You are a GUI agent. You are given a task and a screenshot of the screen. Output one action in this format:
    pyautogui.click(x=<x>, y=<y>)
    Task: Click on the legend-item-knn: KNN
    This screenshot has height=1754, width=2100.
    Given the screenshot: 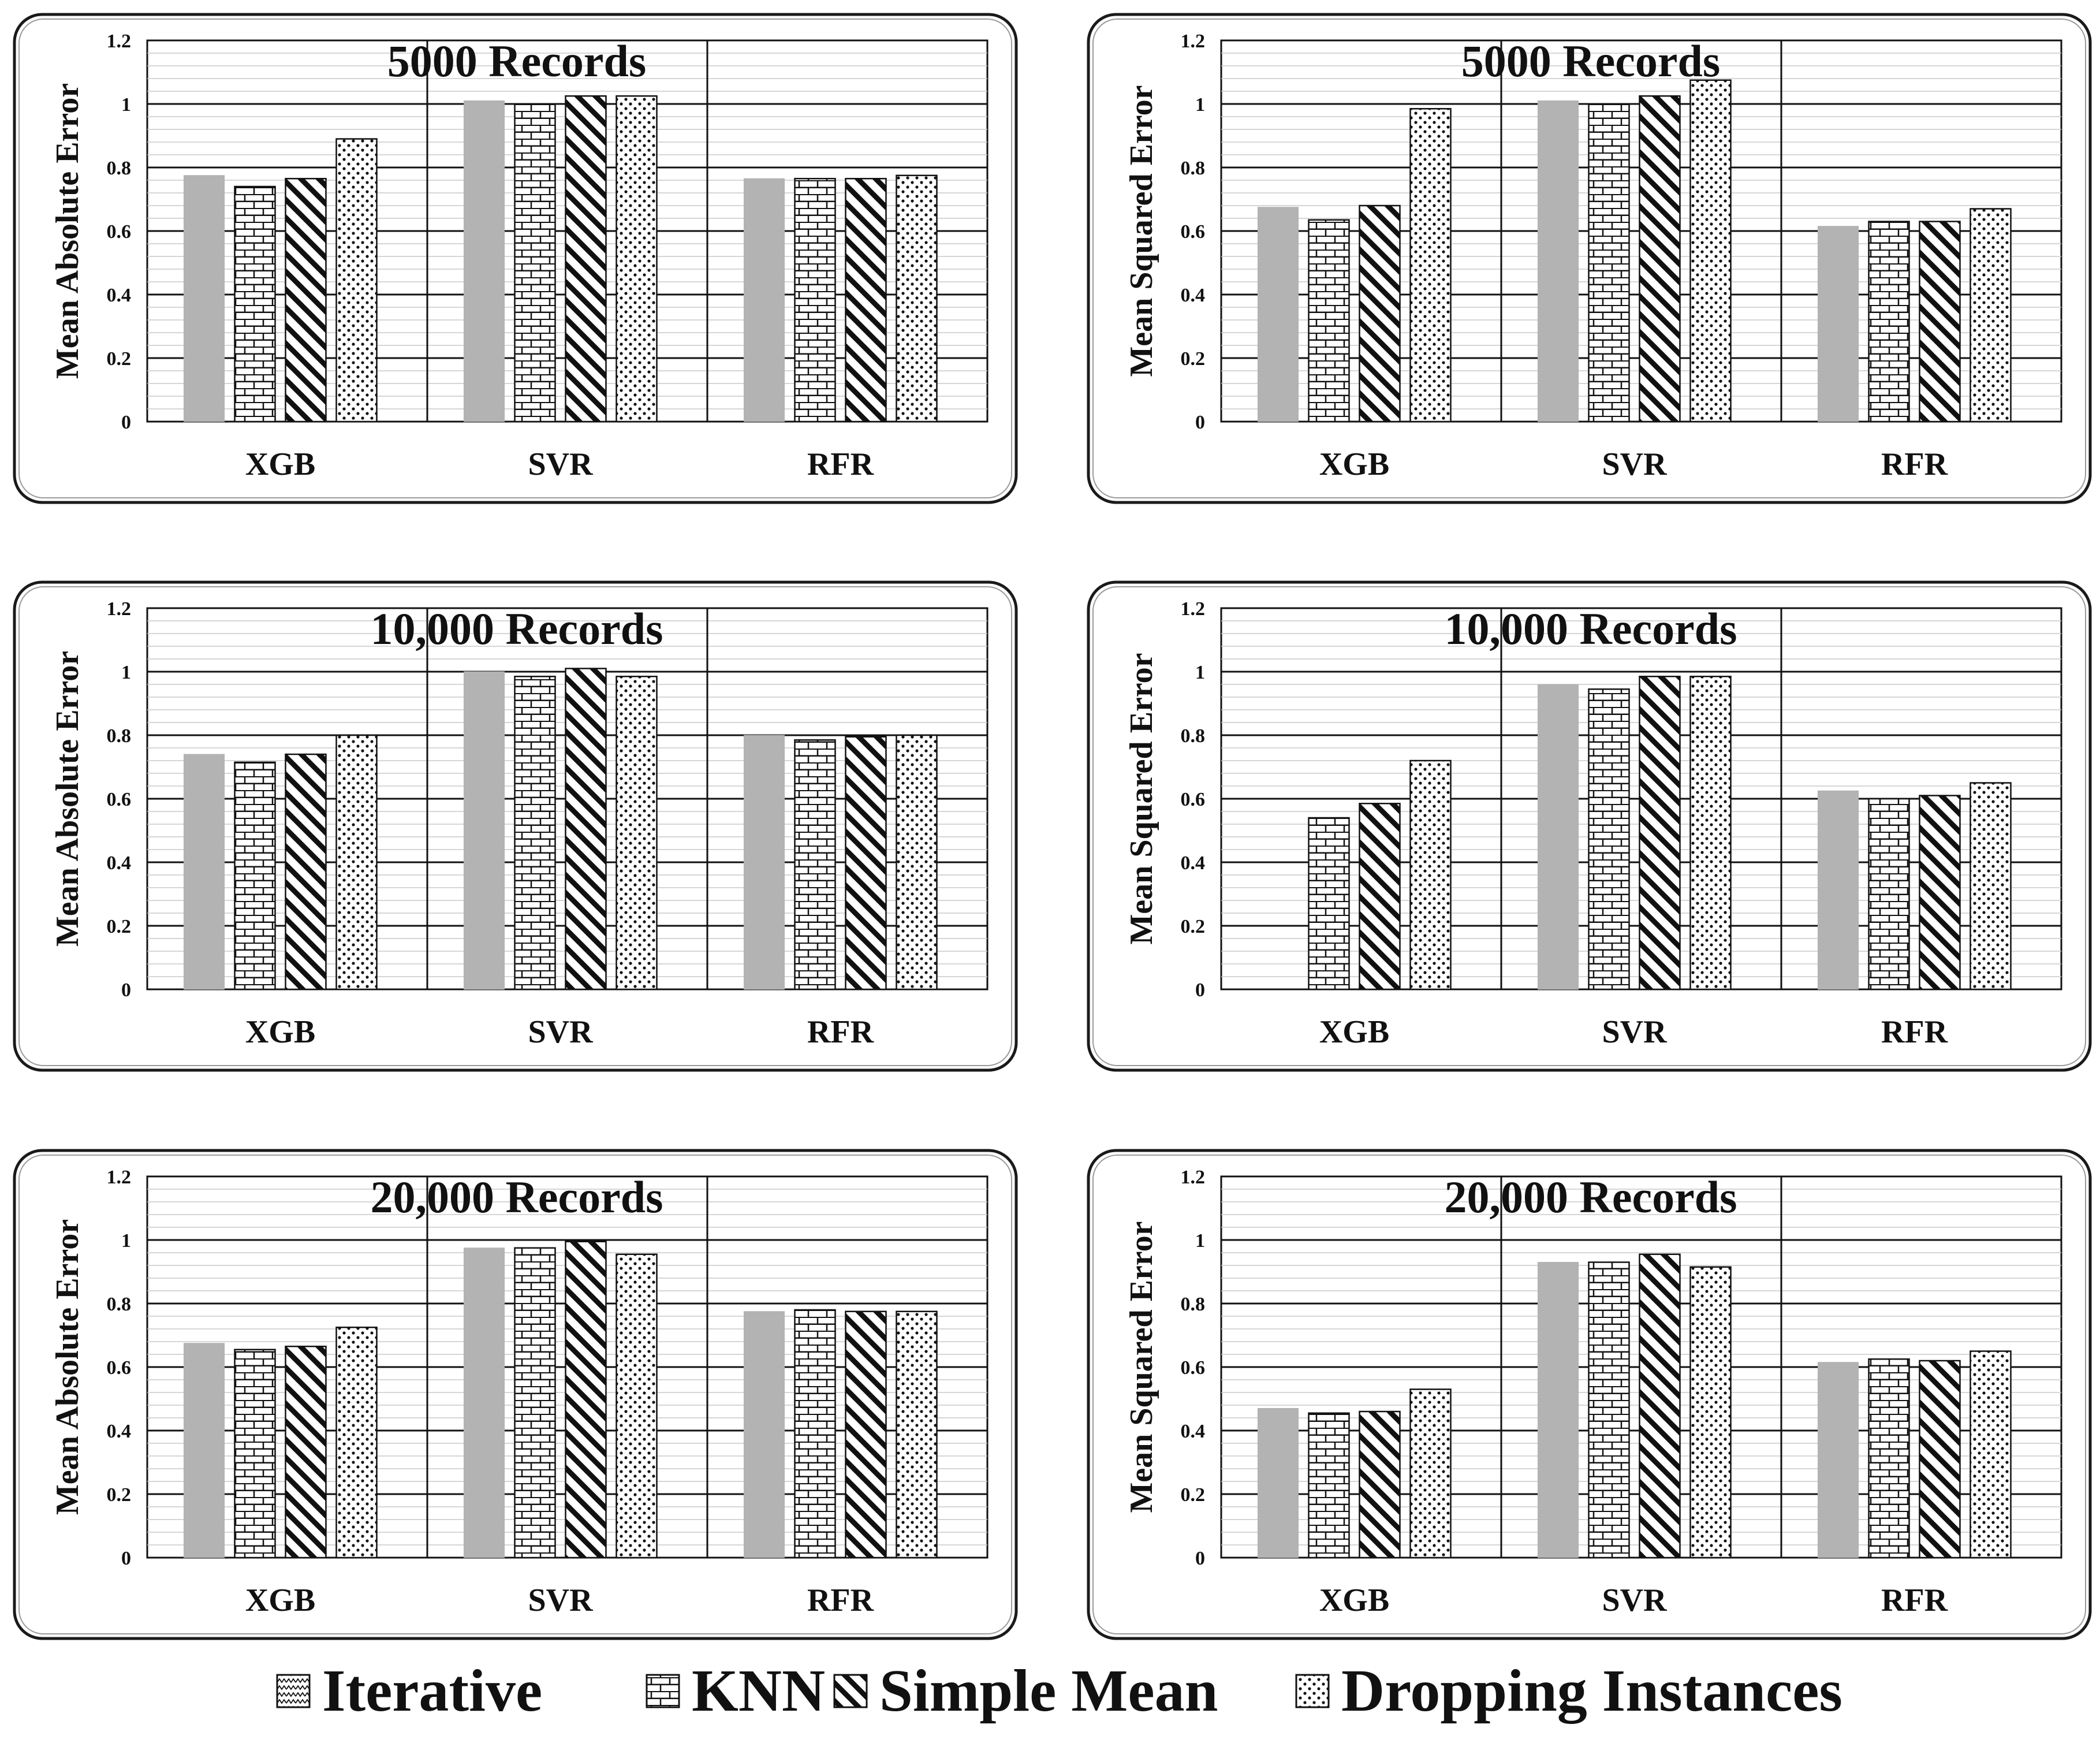 What is the action you would take?
    pyautogui.click(x=735, y=1691)
    